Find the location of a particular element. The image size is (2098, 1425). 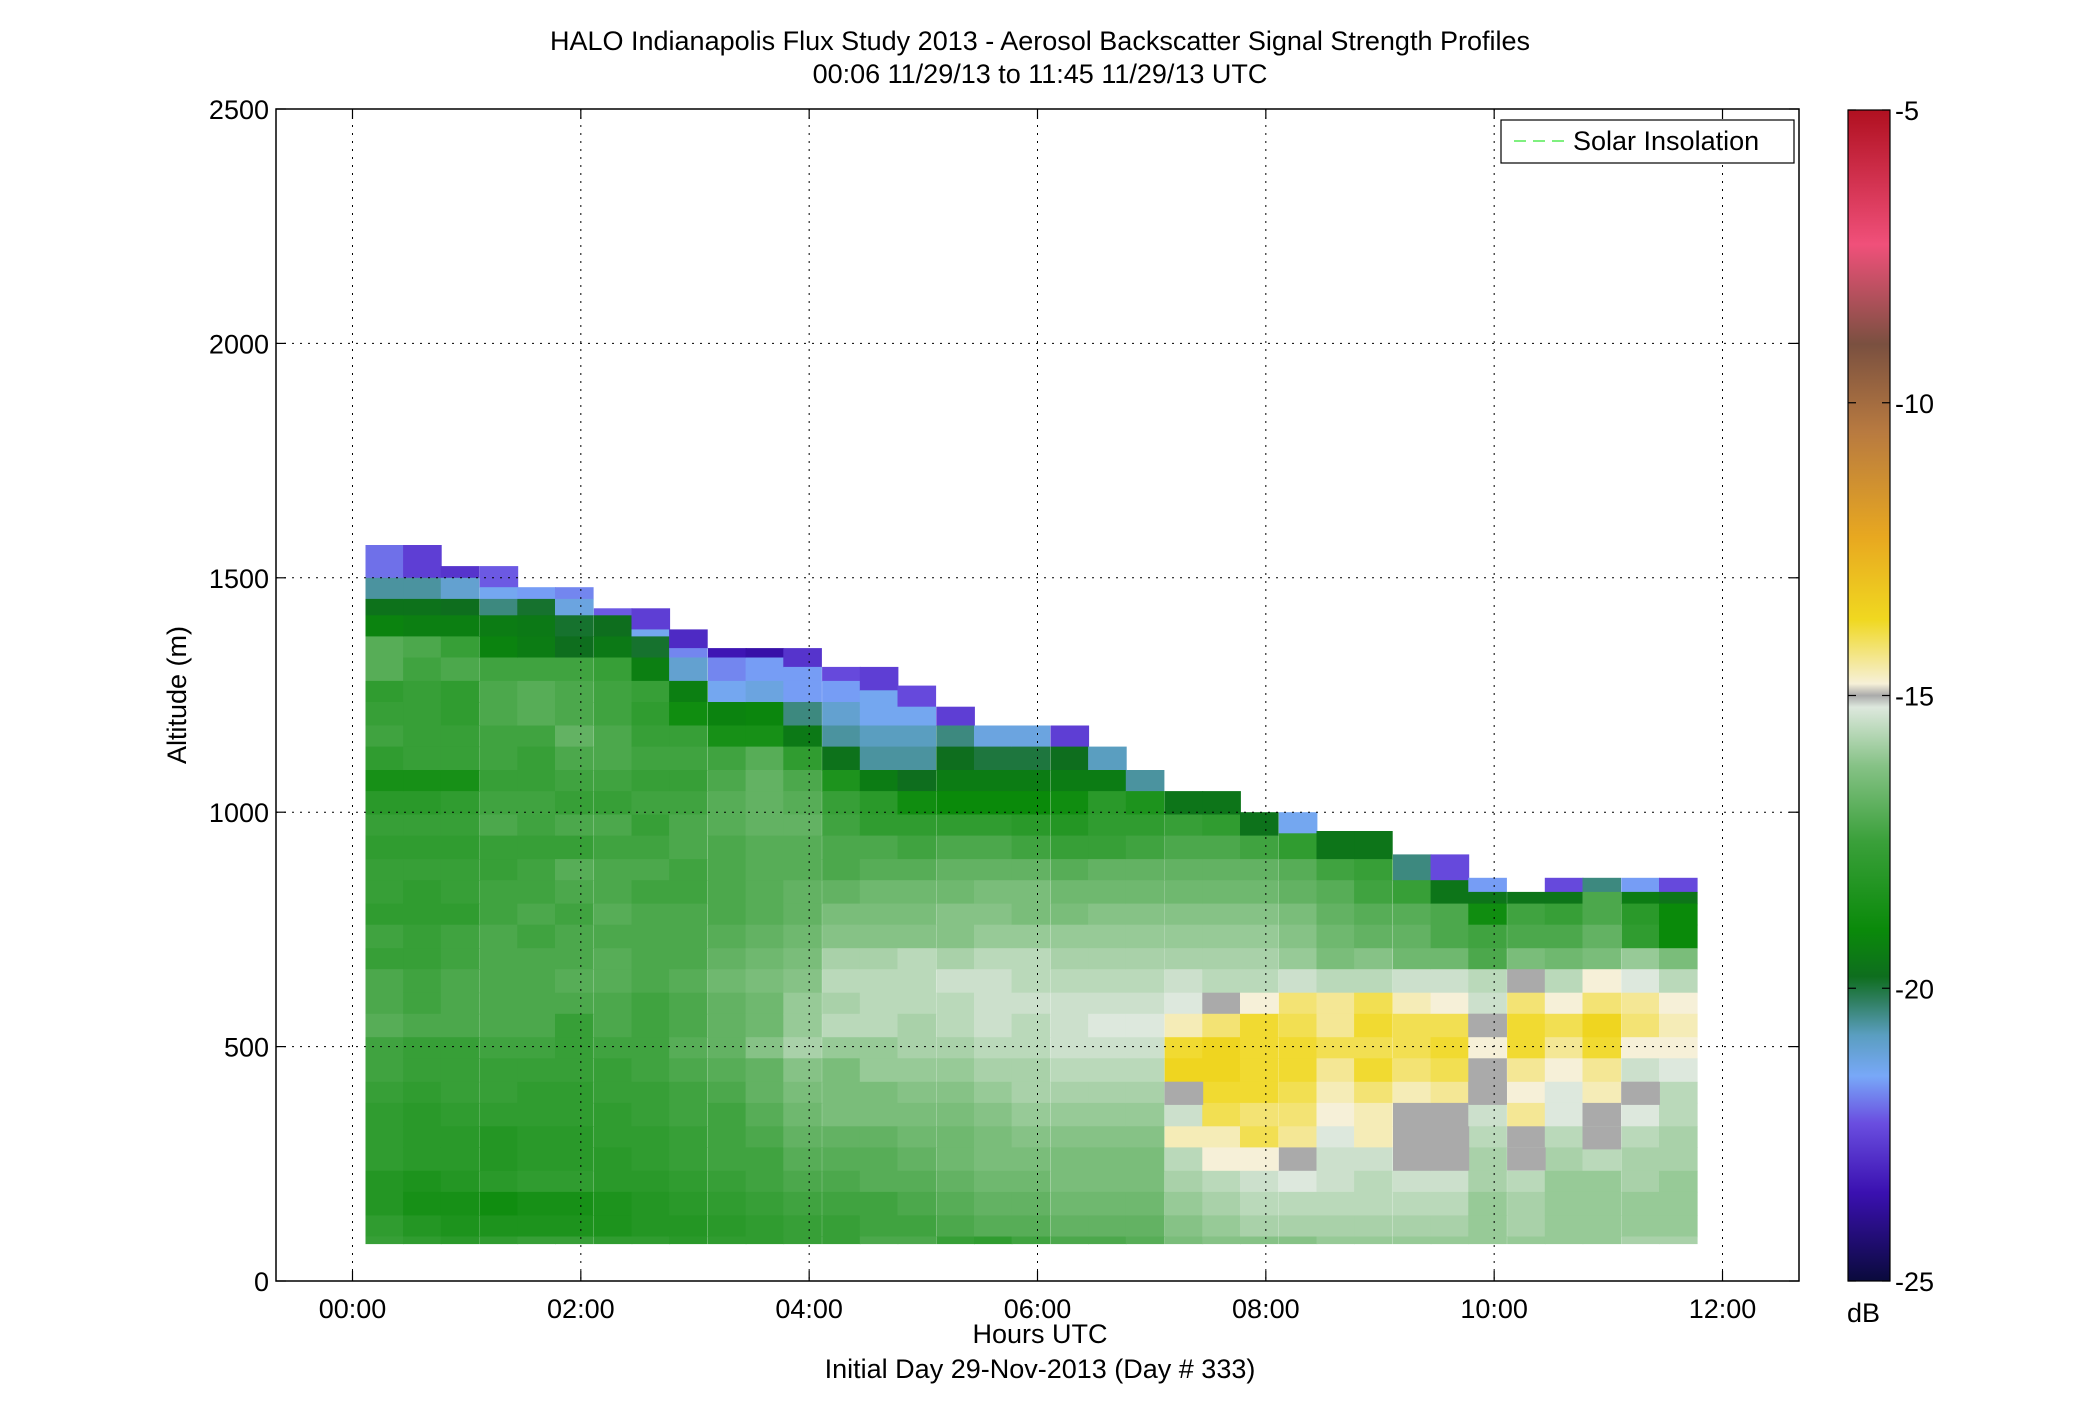

x-tick-label: 12:00 is located at coordinates (1723, 1309).